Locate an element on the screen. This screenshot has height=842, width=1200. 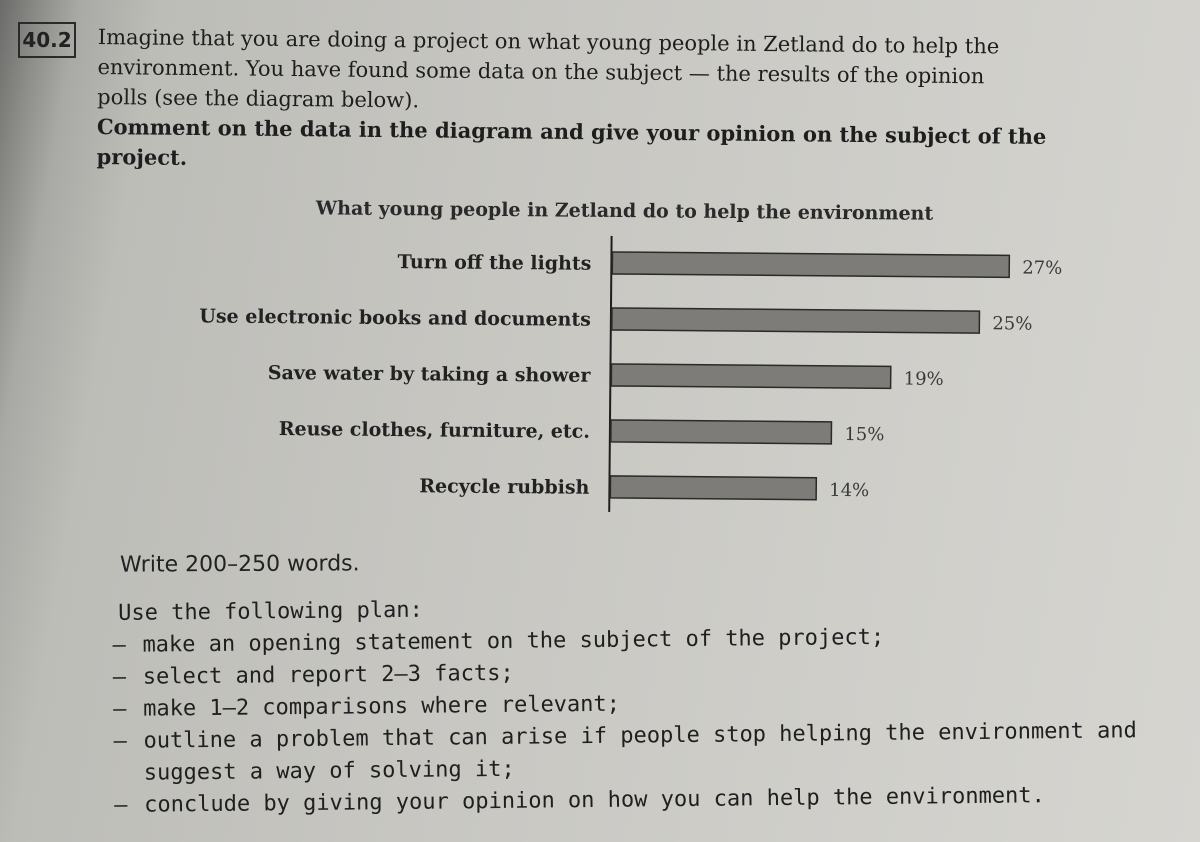
value-label: 25% is located at coordinates (1012, 323).